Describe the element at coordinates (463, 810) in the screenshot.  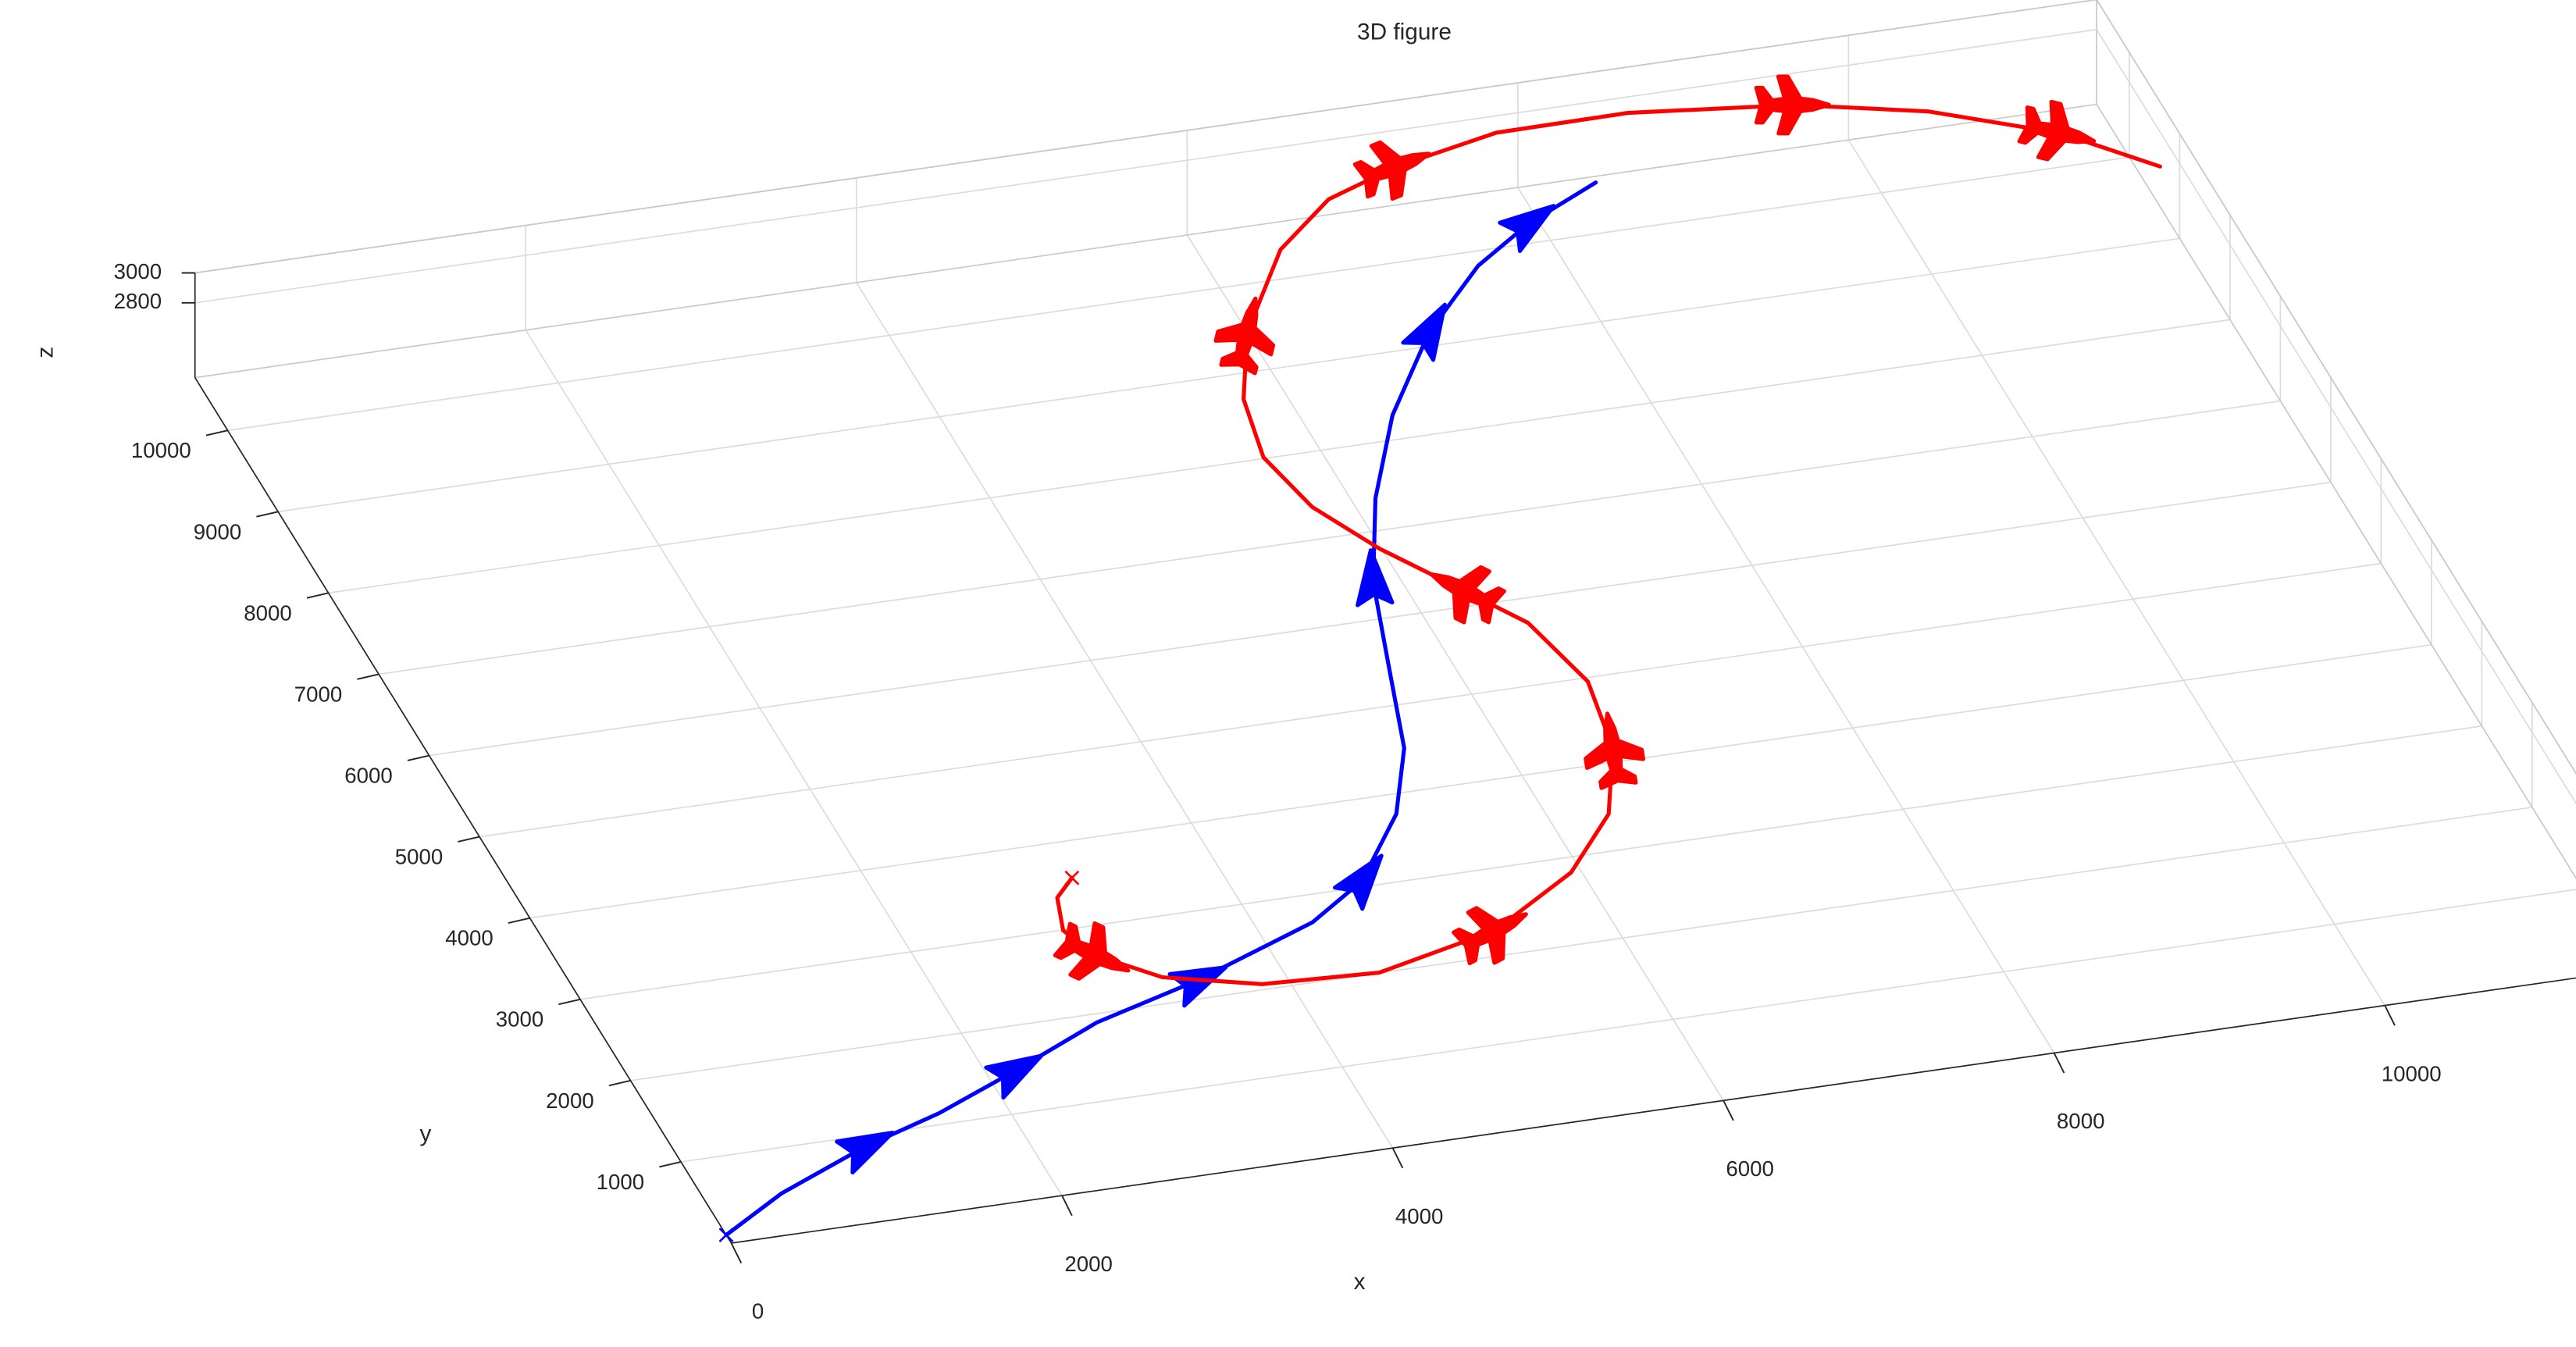
I see `y-axis-line` at that location.